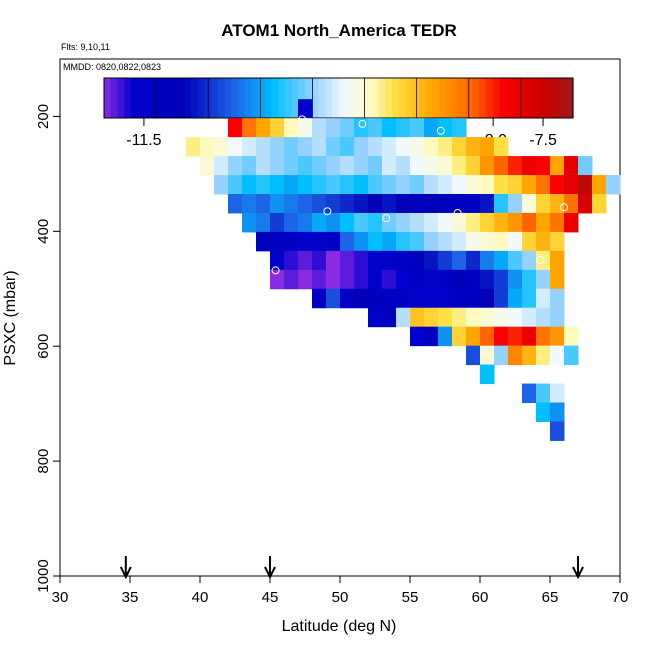 Image resolution: width=650 pixels, height=650 pixels. Describe the element at coordinates (270, 597) in the screenshot. I see `x-tick-label: 45` at that location.